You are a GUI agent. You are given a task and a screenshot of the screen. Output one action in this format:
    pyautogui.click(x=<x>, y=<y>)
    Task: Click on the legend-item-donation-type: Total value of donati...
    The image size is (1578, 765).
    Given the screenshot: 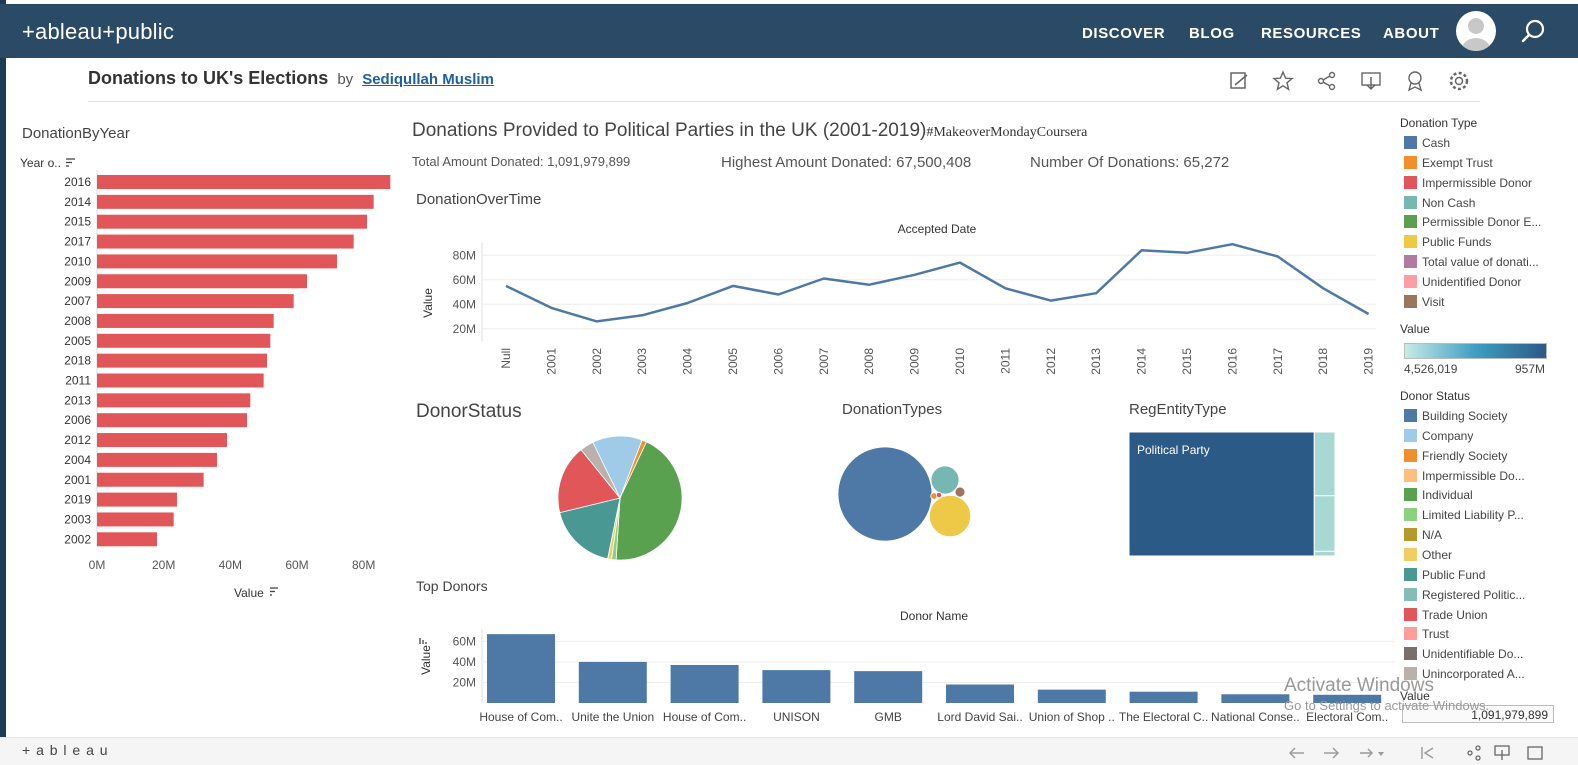 What is the action you would take?
    pyautogui.click(x=1471, y=262)
    